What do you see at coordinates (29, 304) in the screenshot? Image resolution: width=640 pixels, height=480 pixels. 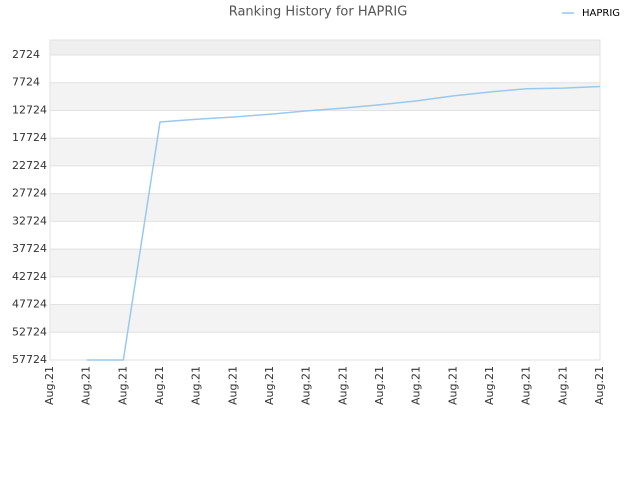 I see `y-tick-label: 47724` at bounding box center [29, 304].